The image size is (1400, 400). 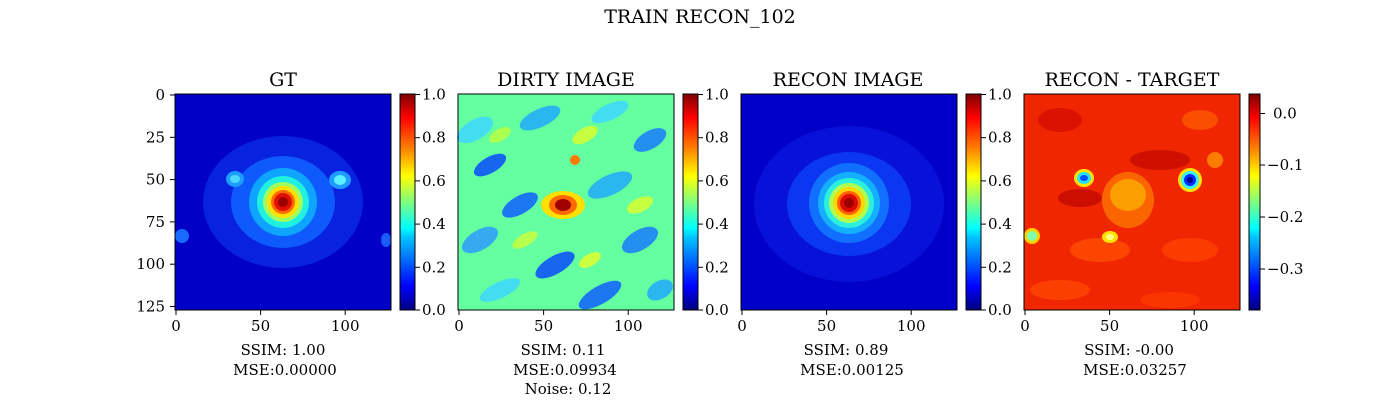 What do you see at coordinates (283, 350) in the screenshot?
I see `metric-ssim: SSIM: 1.00` at bounding box center [283, 350].